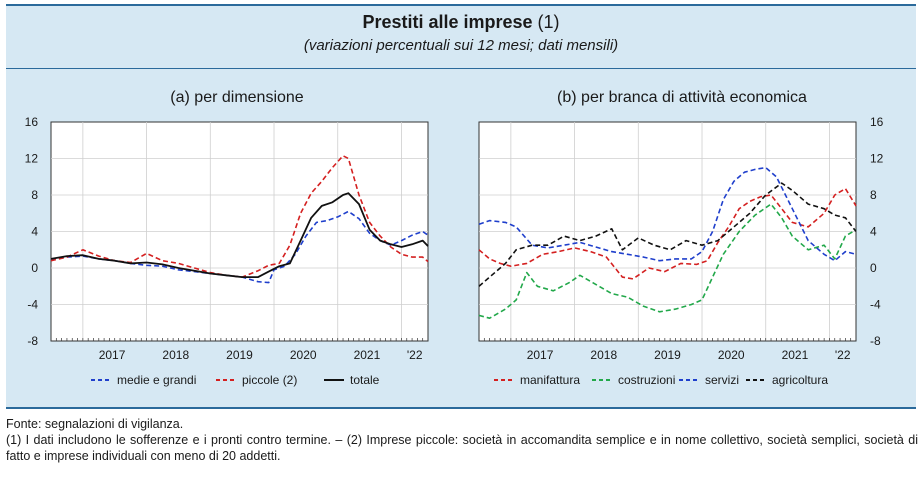 The height and width of the screenshot is (484, 924). I want to click on figure-title-line: Prestiti alle imprese (1), so click(461, 22).